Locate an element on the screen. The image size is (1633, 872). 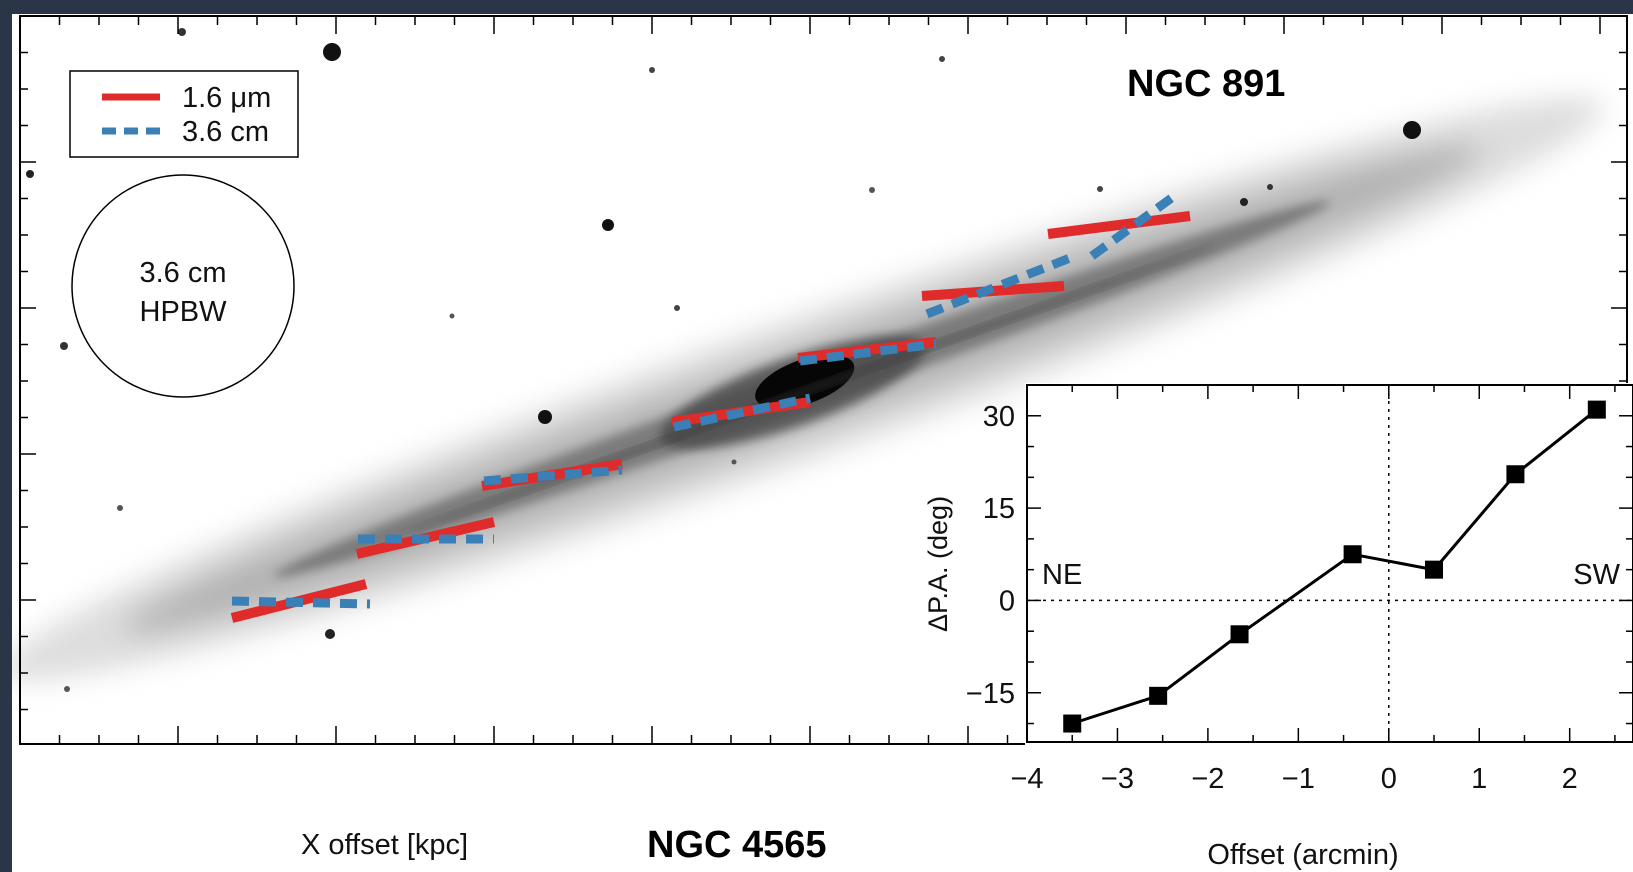
legend-label-radio: 3.6 cm is located at coordinates (225, 132).